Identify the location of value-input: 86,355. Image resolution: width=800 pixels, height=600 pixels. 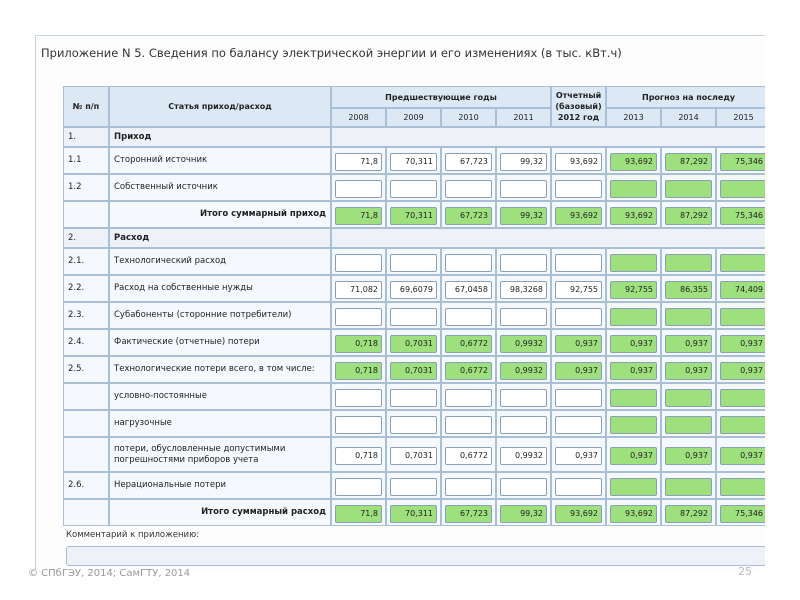
(688, 289).